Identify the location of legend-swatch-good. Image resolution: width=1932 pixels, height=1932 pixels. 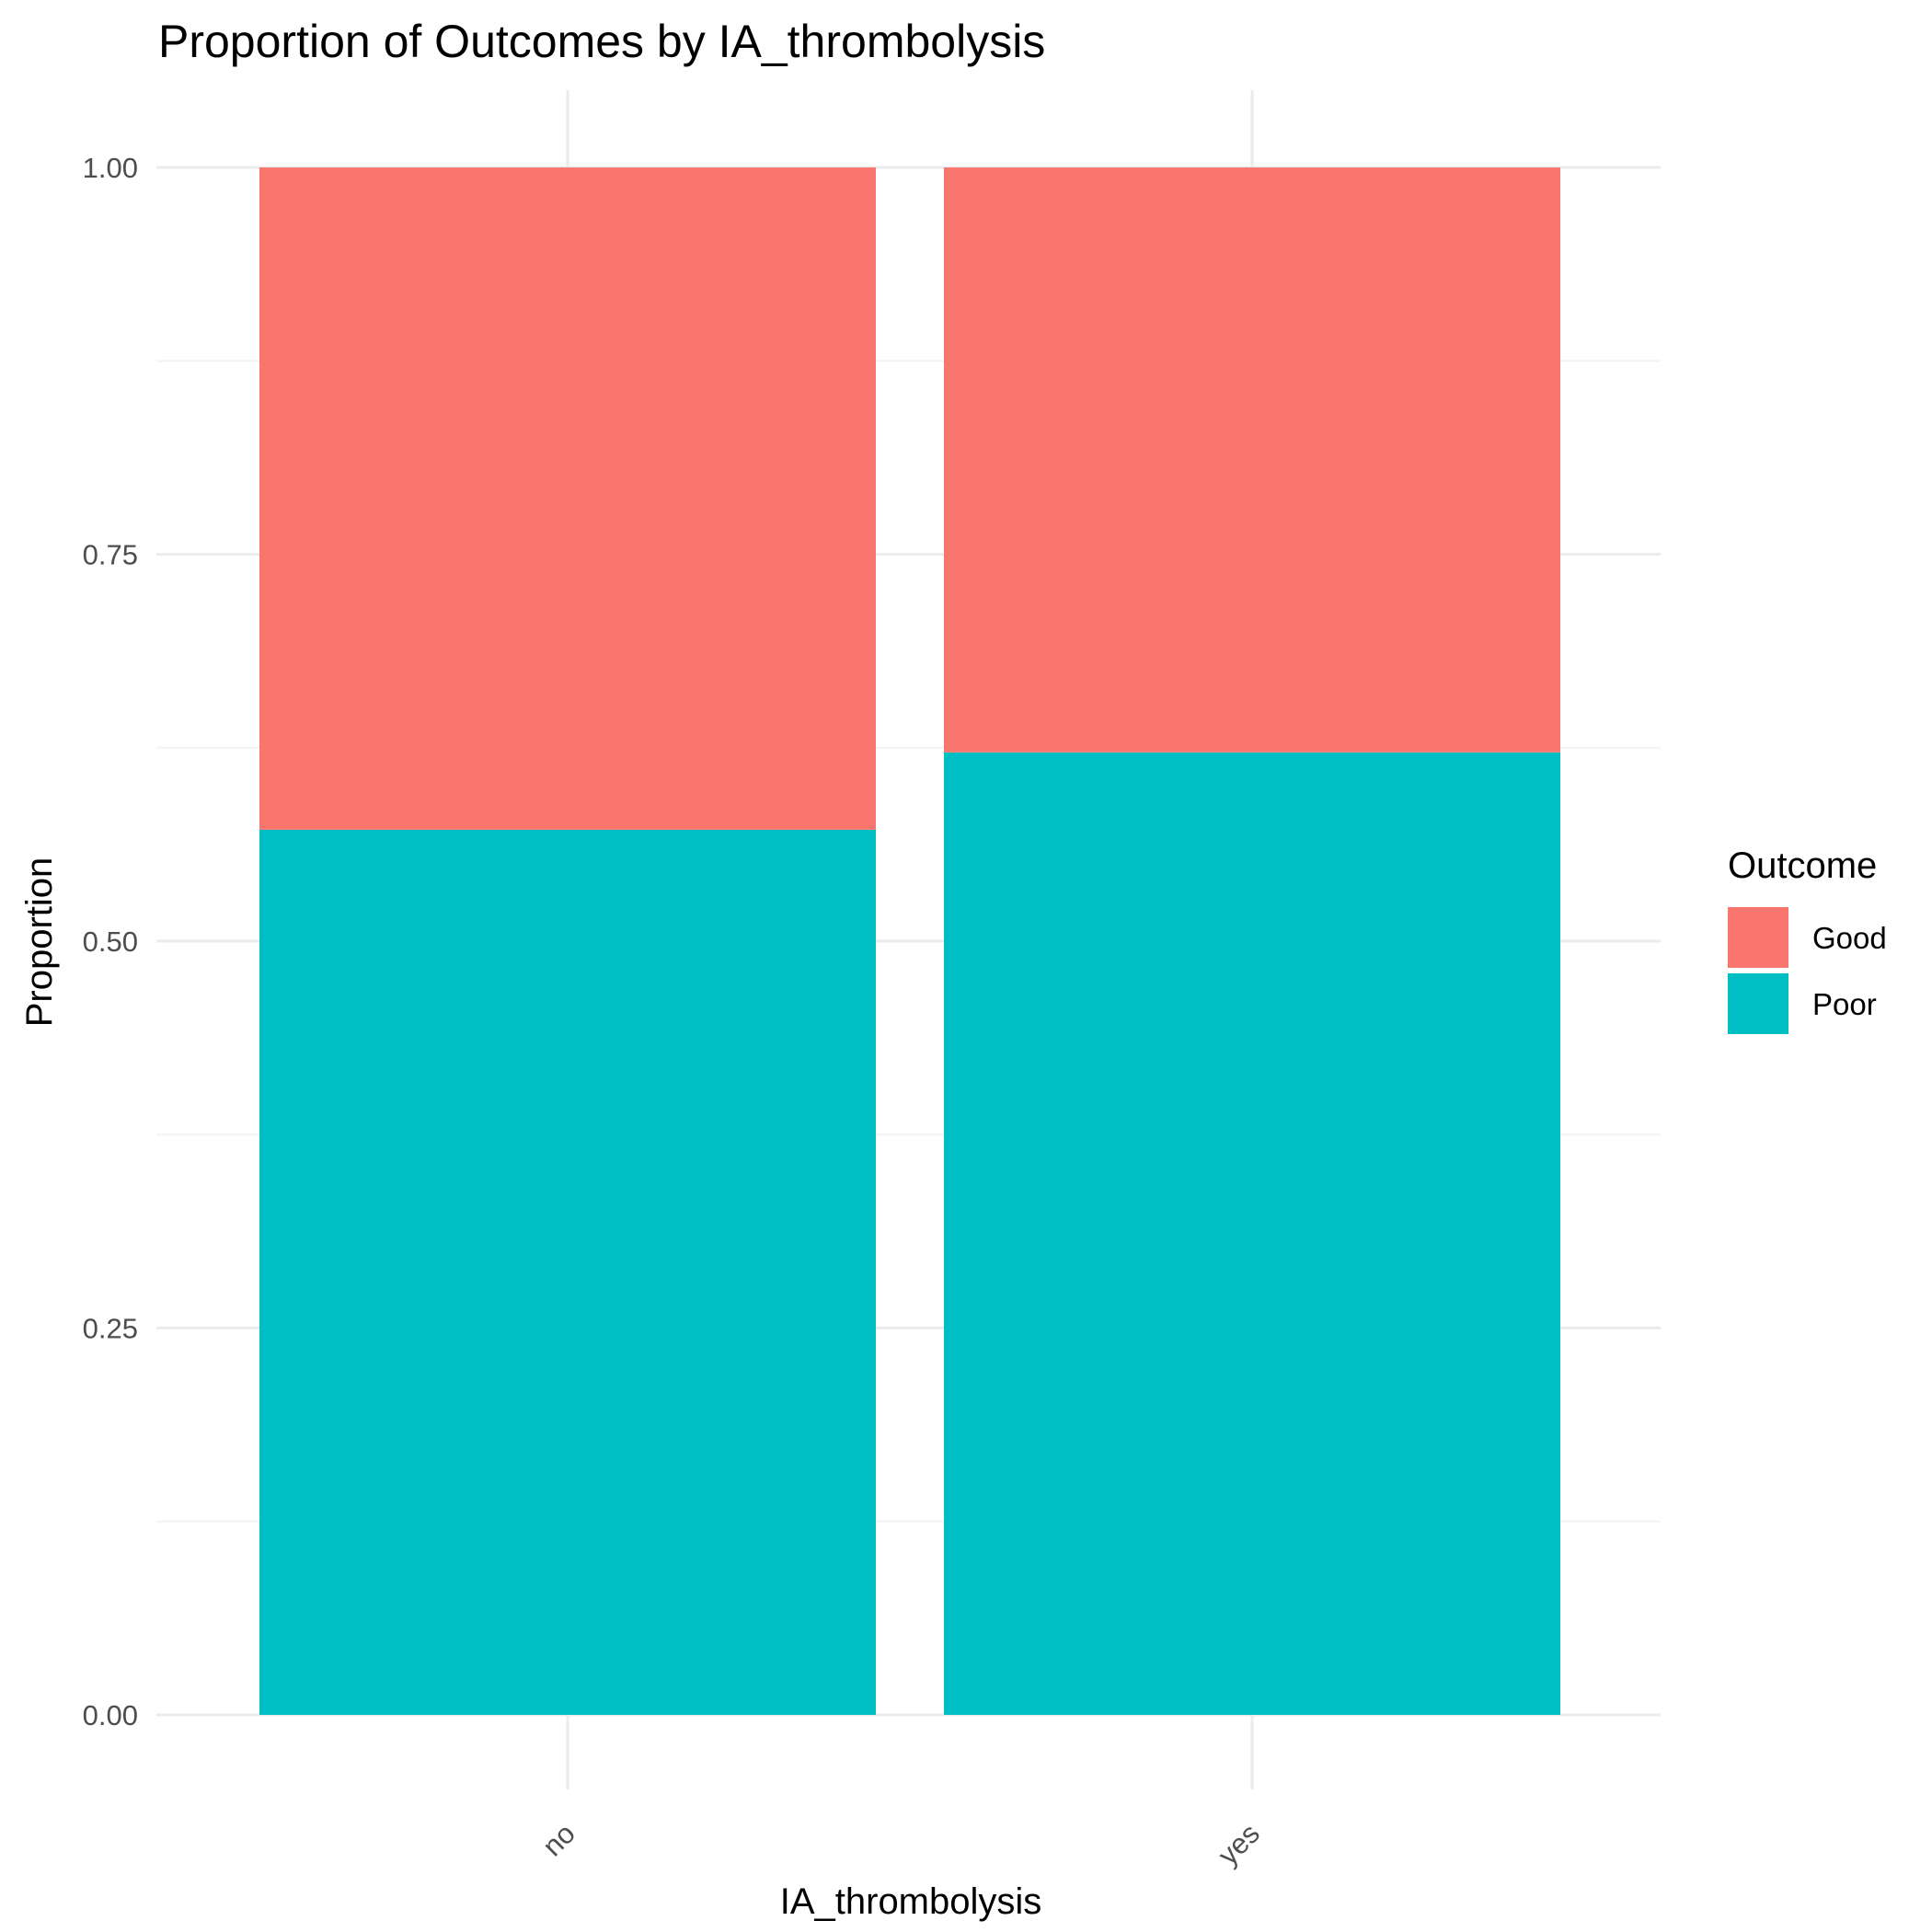
(1758, 937).